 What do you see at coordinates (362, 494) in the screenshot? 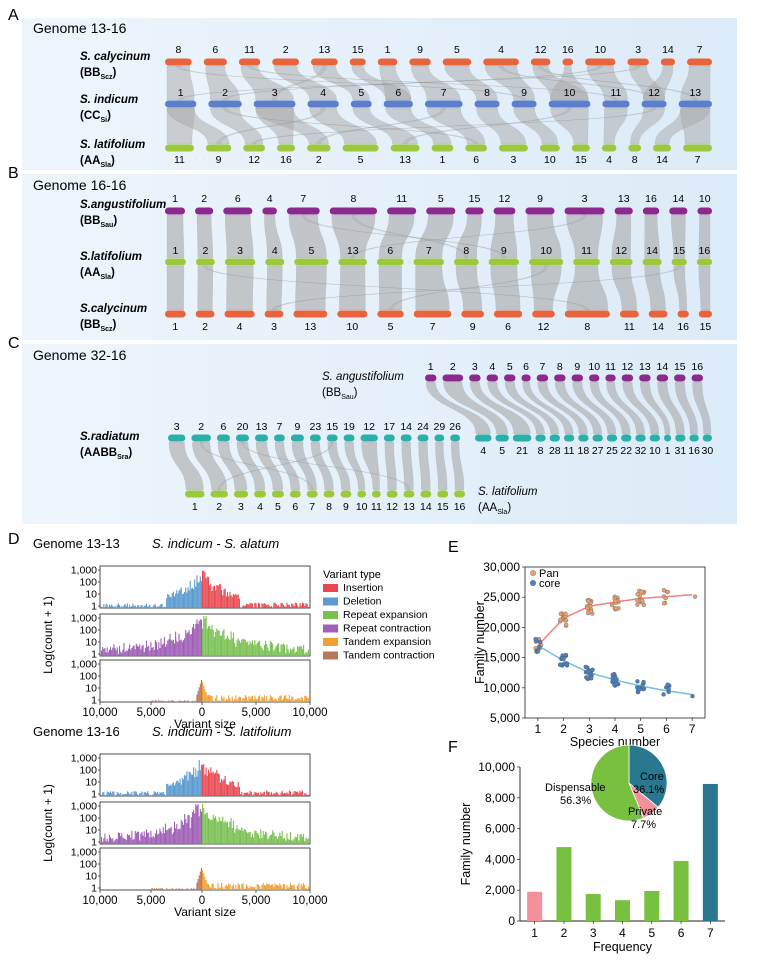
I see `c-bot-chromosome` at bounding box center [362, 494].